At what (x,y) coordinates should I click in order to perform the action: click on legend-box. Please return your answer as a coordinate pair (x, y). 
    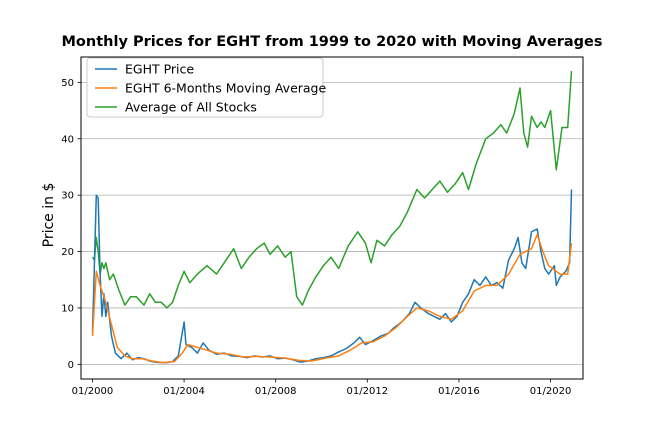
    Looking at the image, I should click on (205, 87).